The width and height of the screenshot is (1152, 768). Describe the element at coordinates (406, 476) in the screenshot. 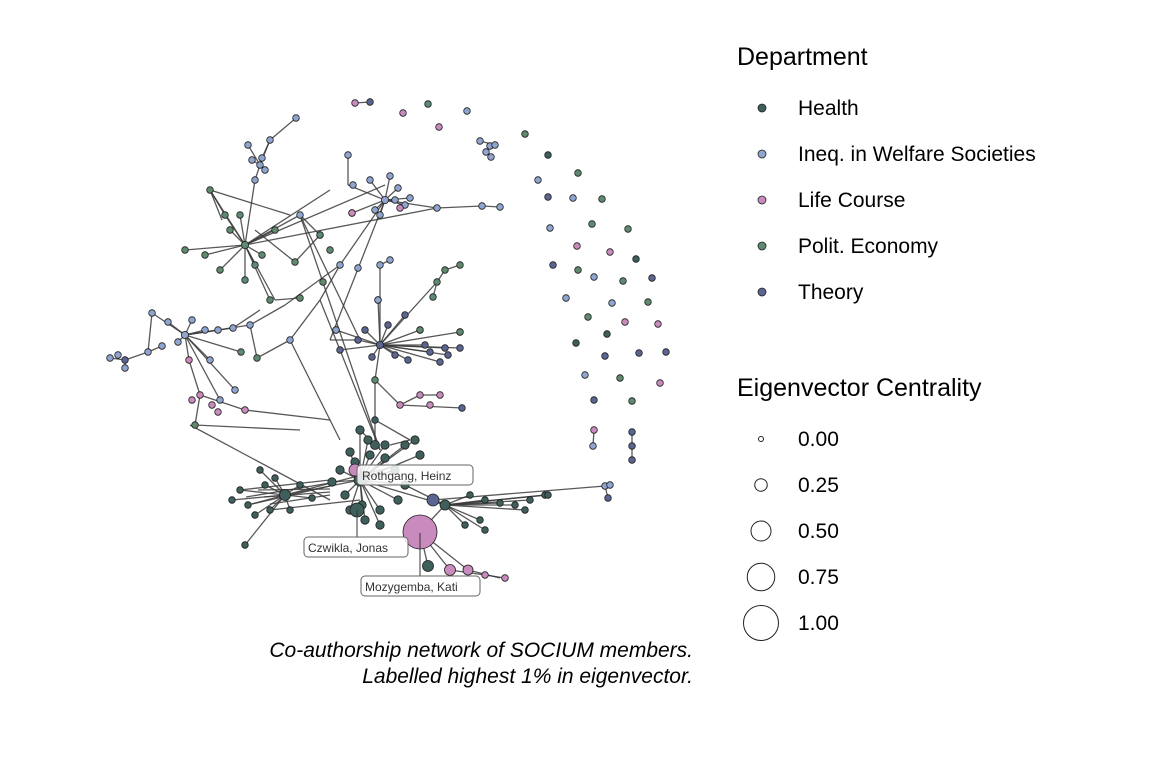

I see `label-rothgang-text: Rothgang, Heinz` at that location.